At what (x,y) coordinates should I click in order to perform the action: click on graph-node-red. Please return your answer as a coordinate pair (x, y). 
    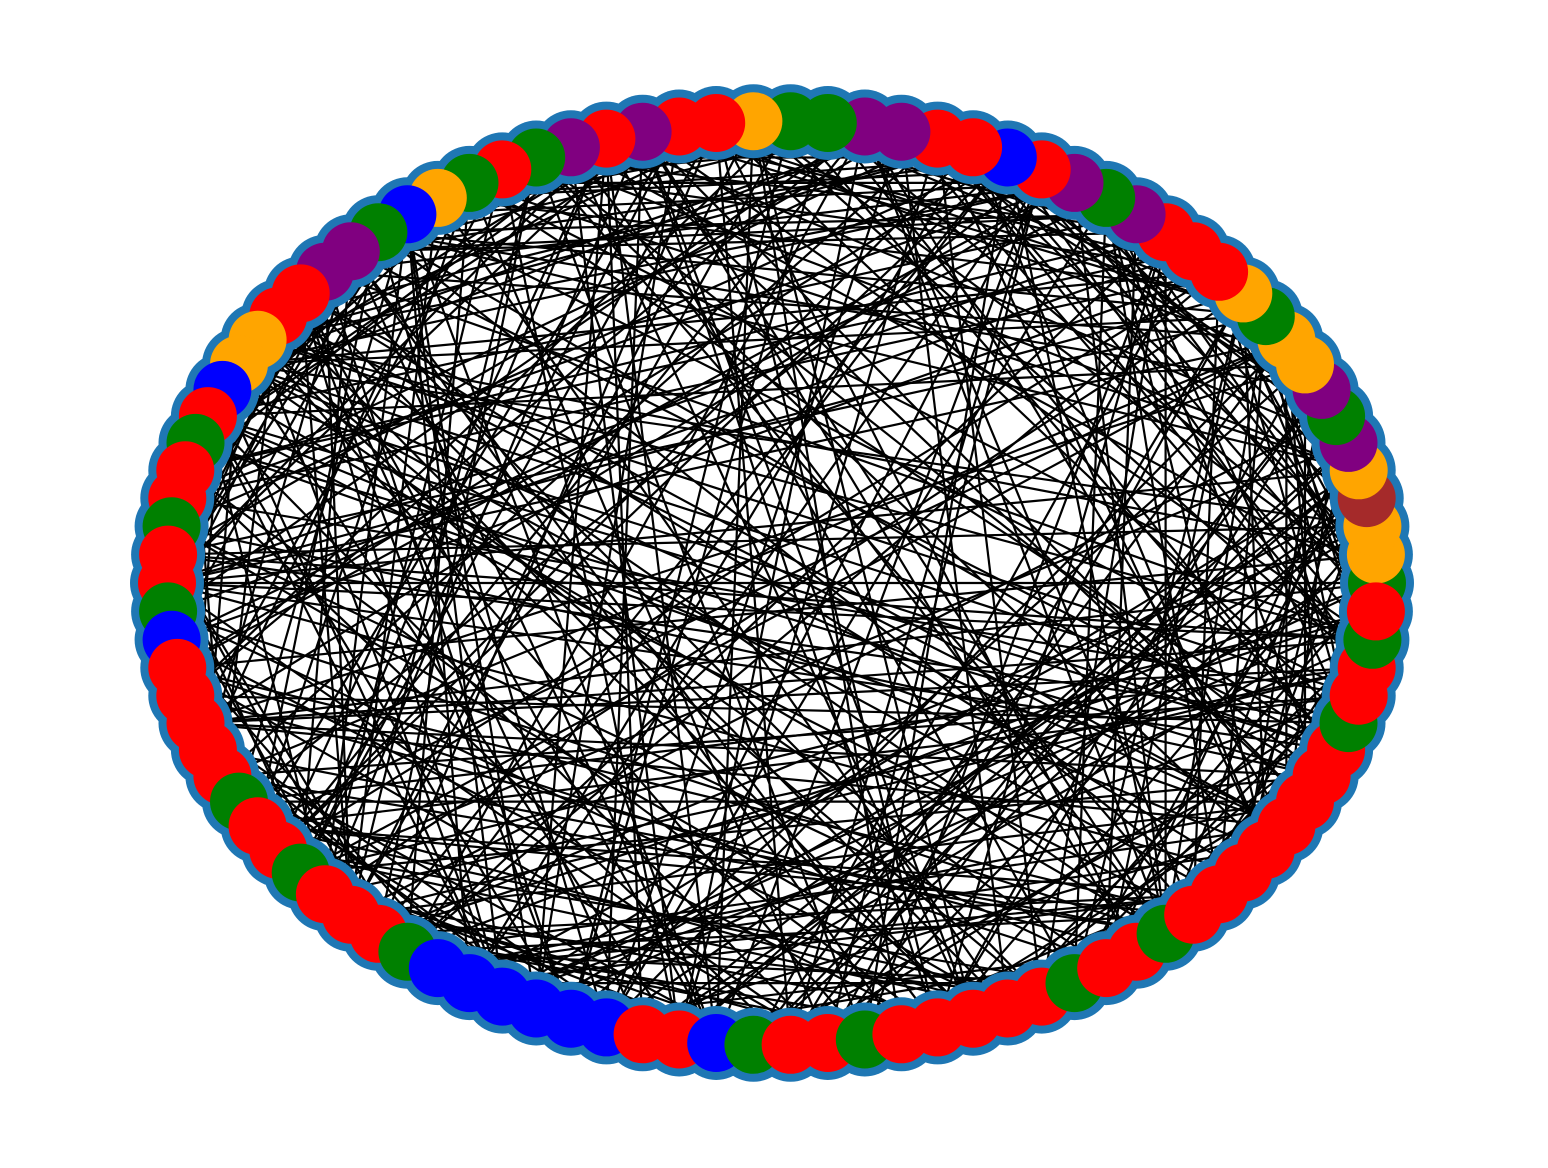
    Looking at the image, I should click on (1375, 611).